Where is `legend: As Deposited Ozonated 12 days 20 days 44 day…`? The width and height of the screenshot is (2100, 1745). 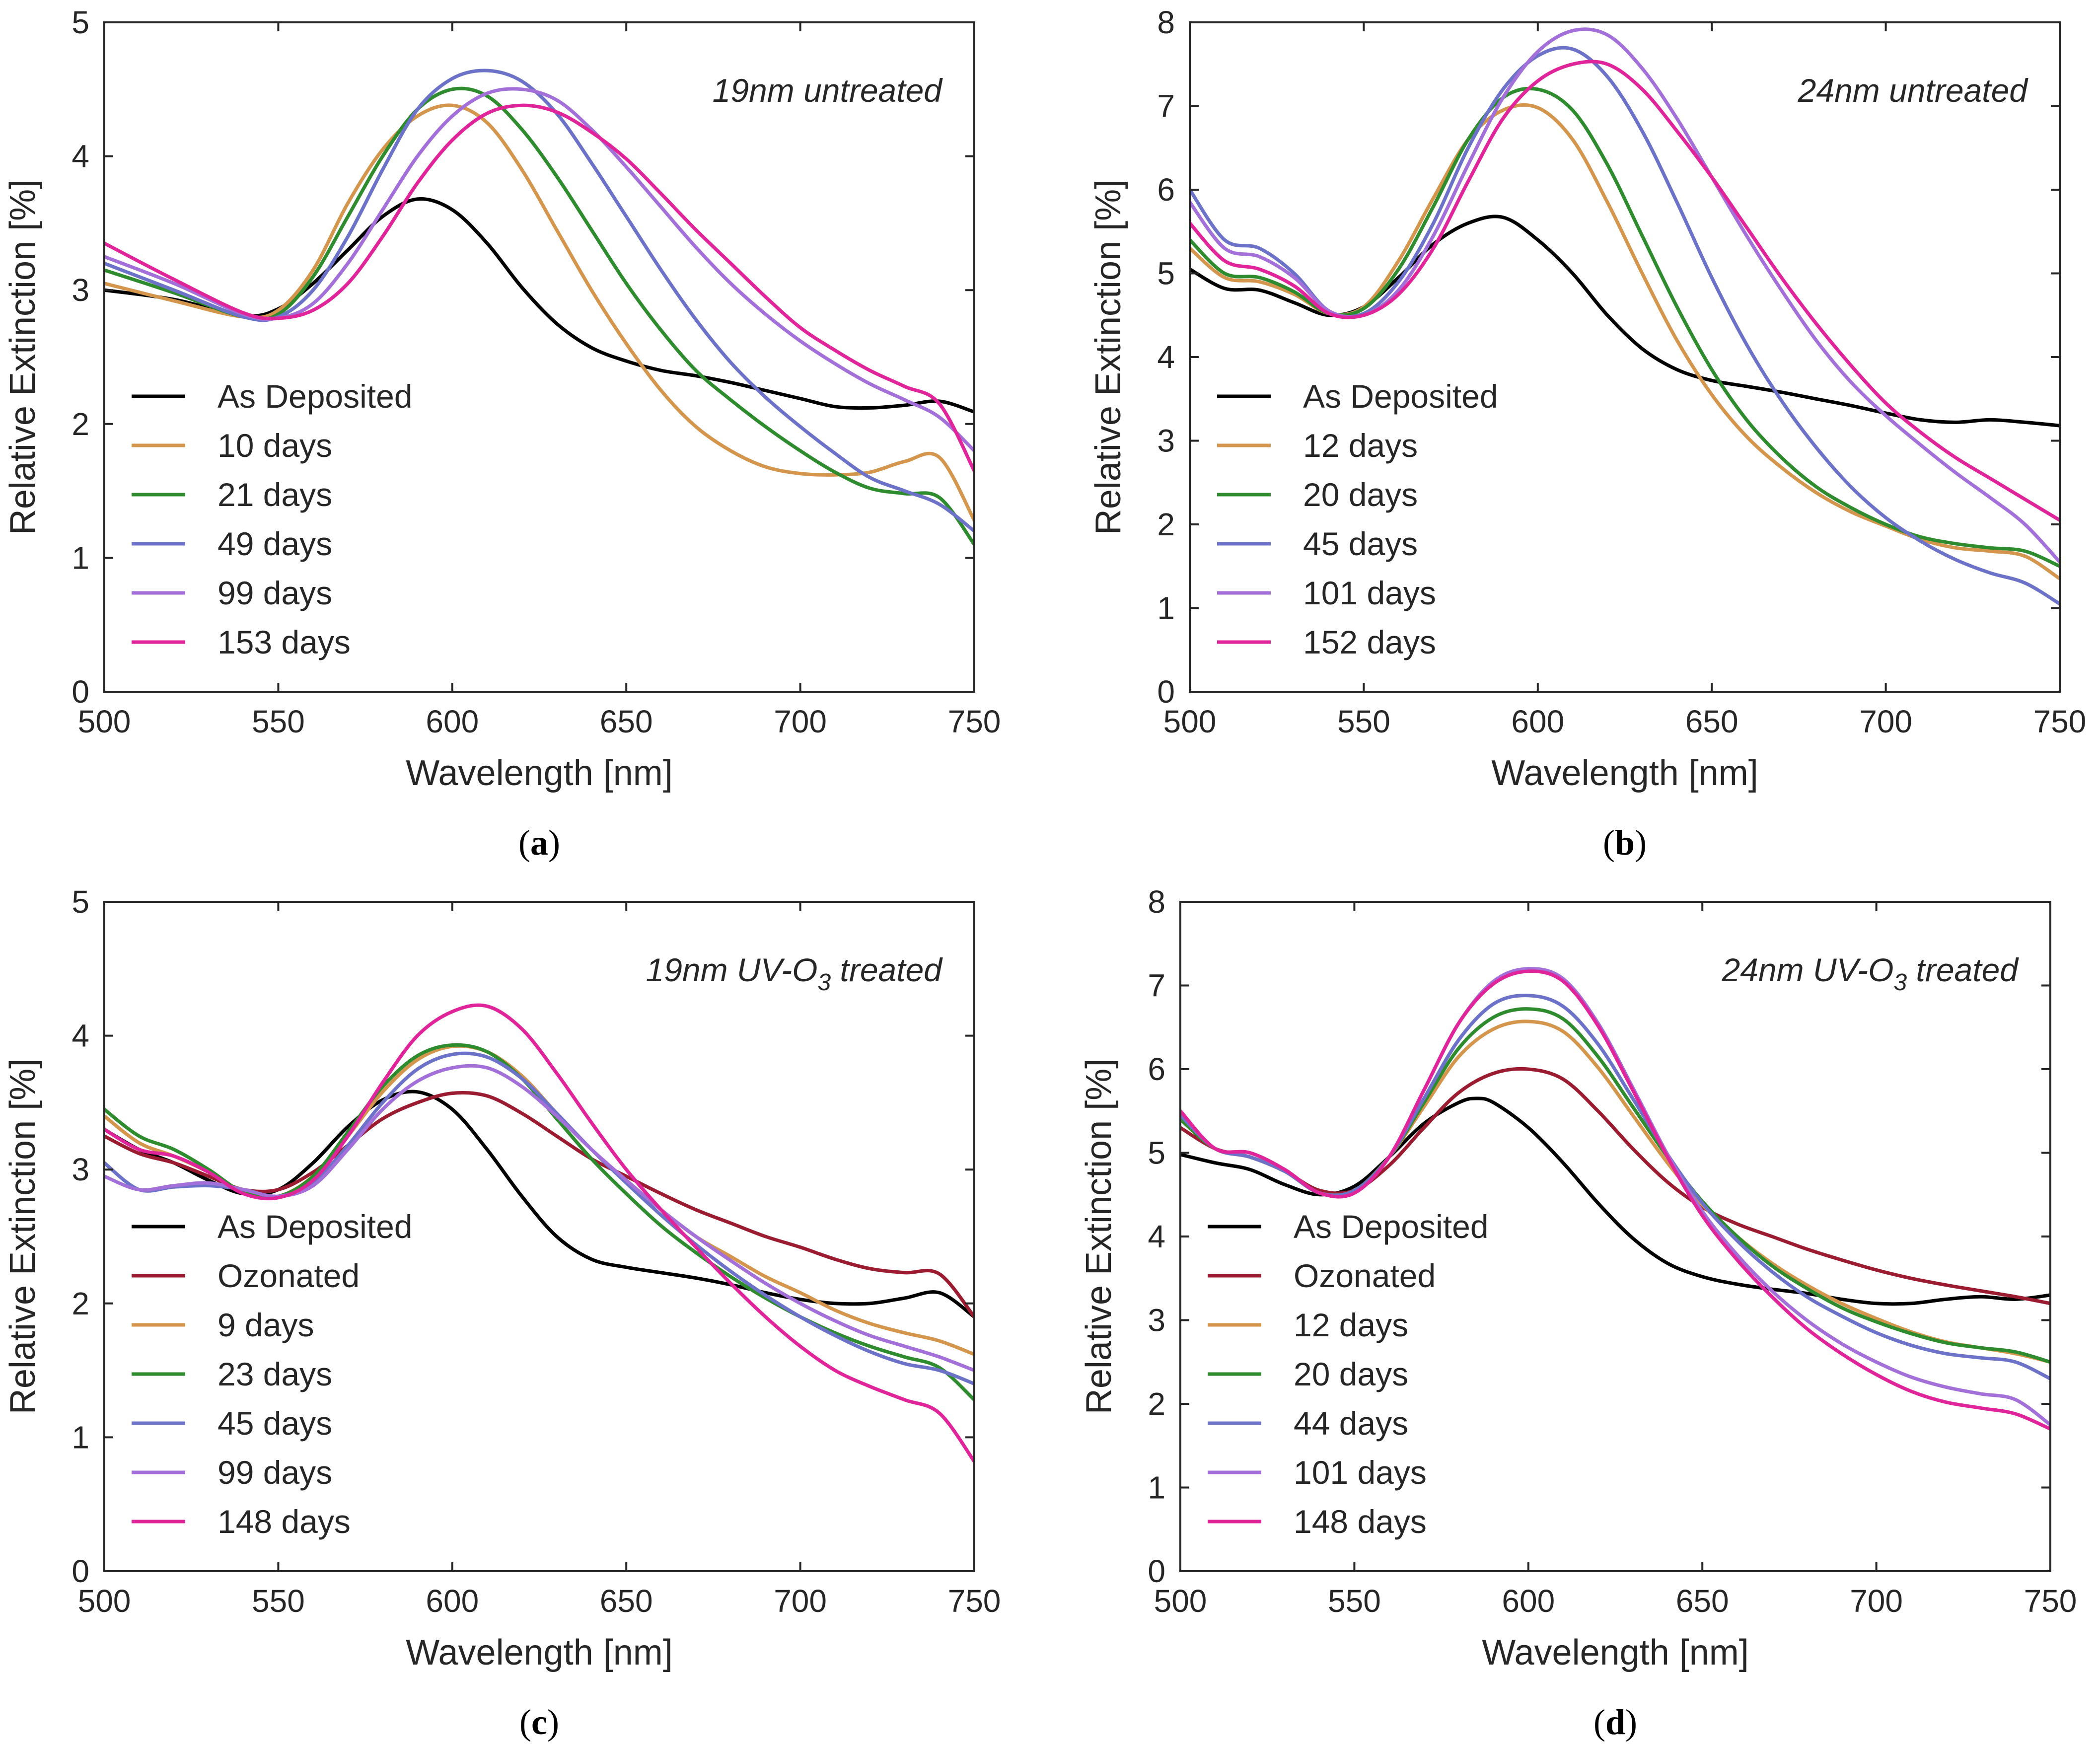
legend: As Deposited Ozonated 12 days 20 days 44 day… is located at coordinates (1348, 1374).